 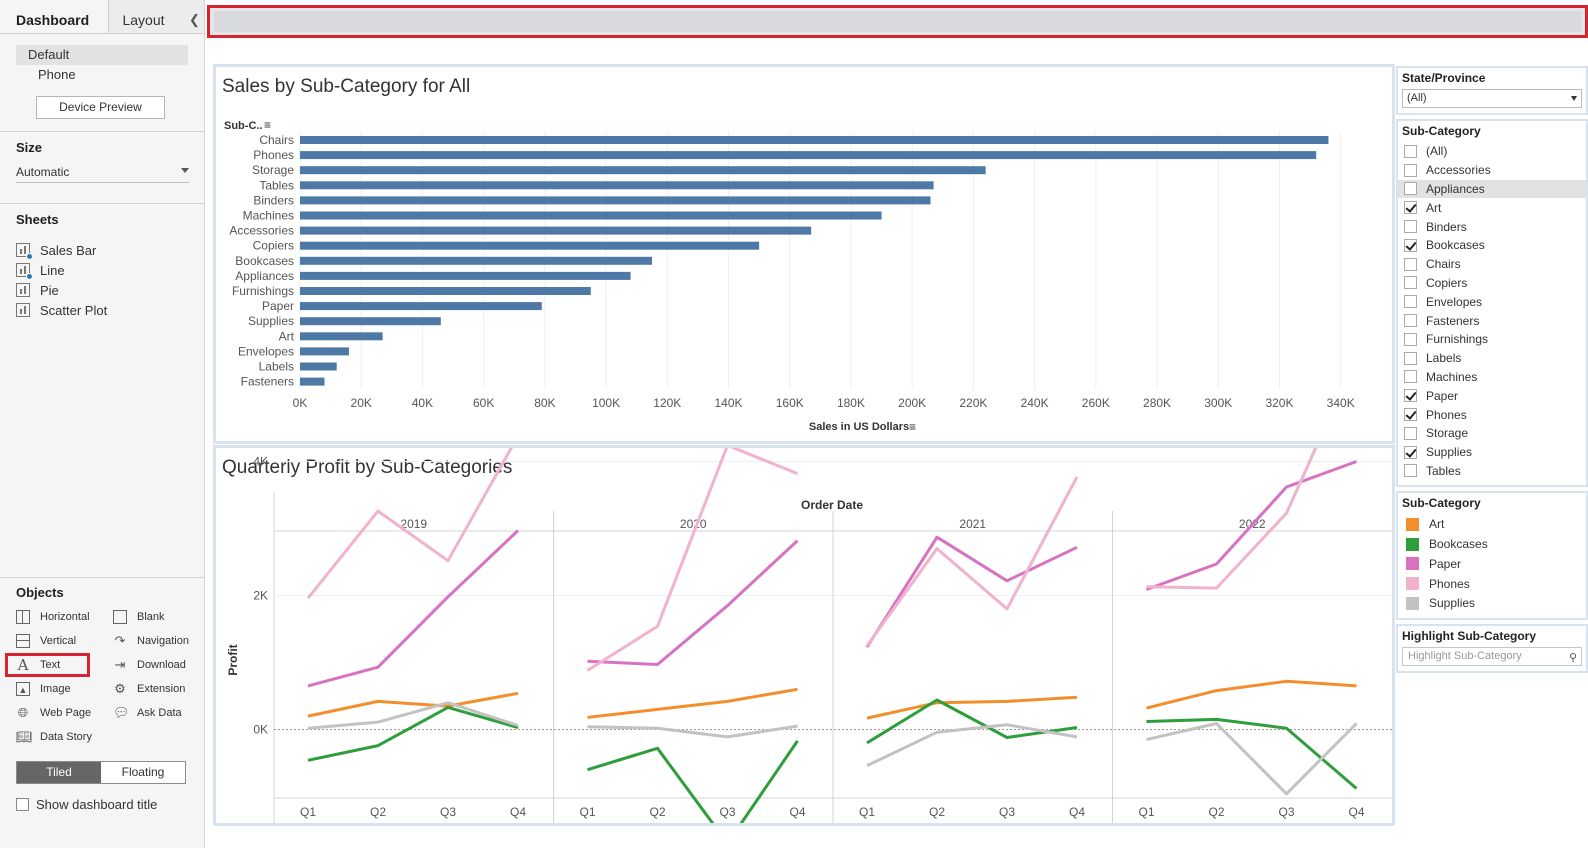 What do you see at coordinates (59, 772) in the screenshot?
I see `tiled-button: Tiled` at bounding box center [59, 772].